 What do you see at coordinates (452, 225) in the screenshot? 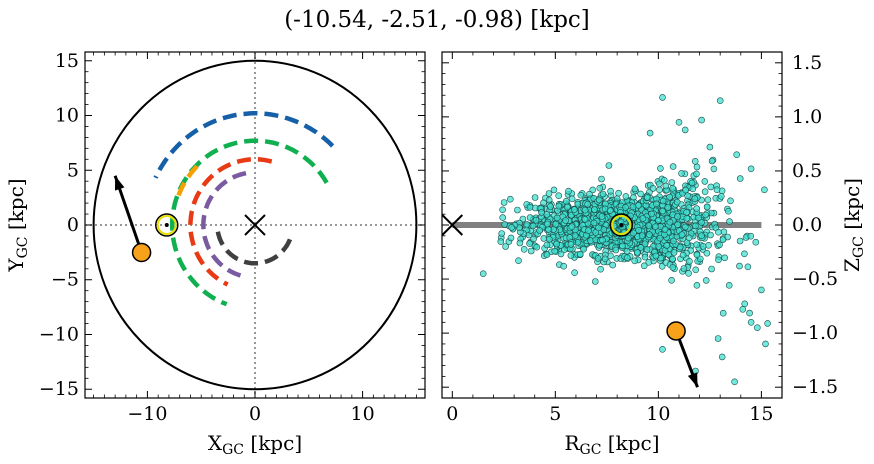
I see `galactic-center-marker` at bounding box center [452, 225].